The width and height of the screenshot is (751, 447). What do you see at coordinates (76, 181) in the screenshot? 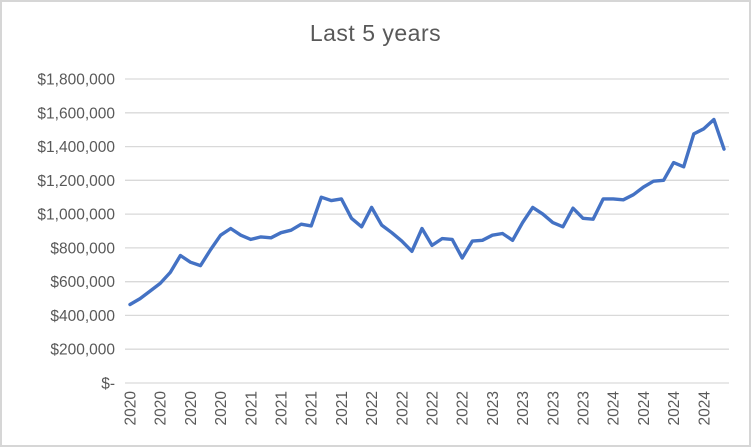
I see `y-axis-tick-label: $1,200,000` at bounding box center [76, 181].